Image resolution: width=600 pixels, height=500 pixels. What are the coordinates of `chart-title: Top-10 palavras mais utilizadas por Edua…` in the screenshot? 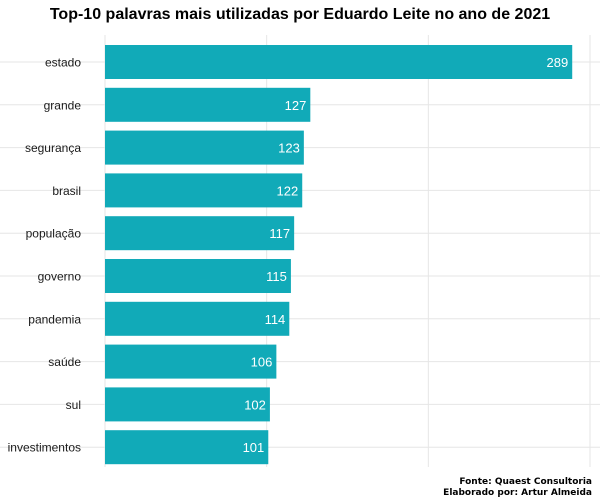 It's located at (300, 14).